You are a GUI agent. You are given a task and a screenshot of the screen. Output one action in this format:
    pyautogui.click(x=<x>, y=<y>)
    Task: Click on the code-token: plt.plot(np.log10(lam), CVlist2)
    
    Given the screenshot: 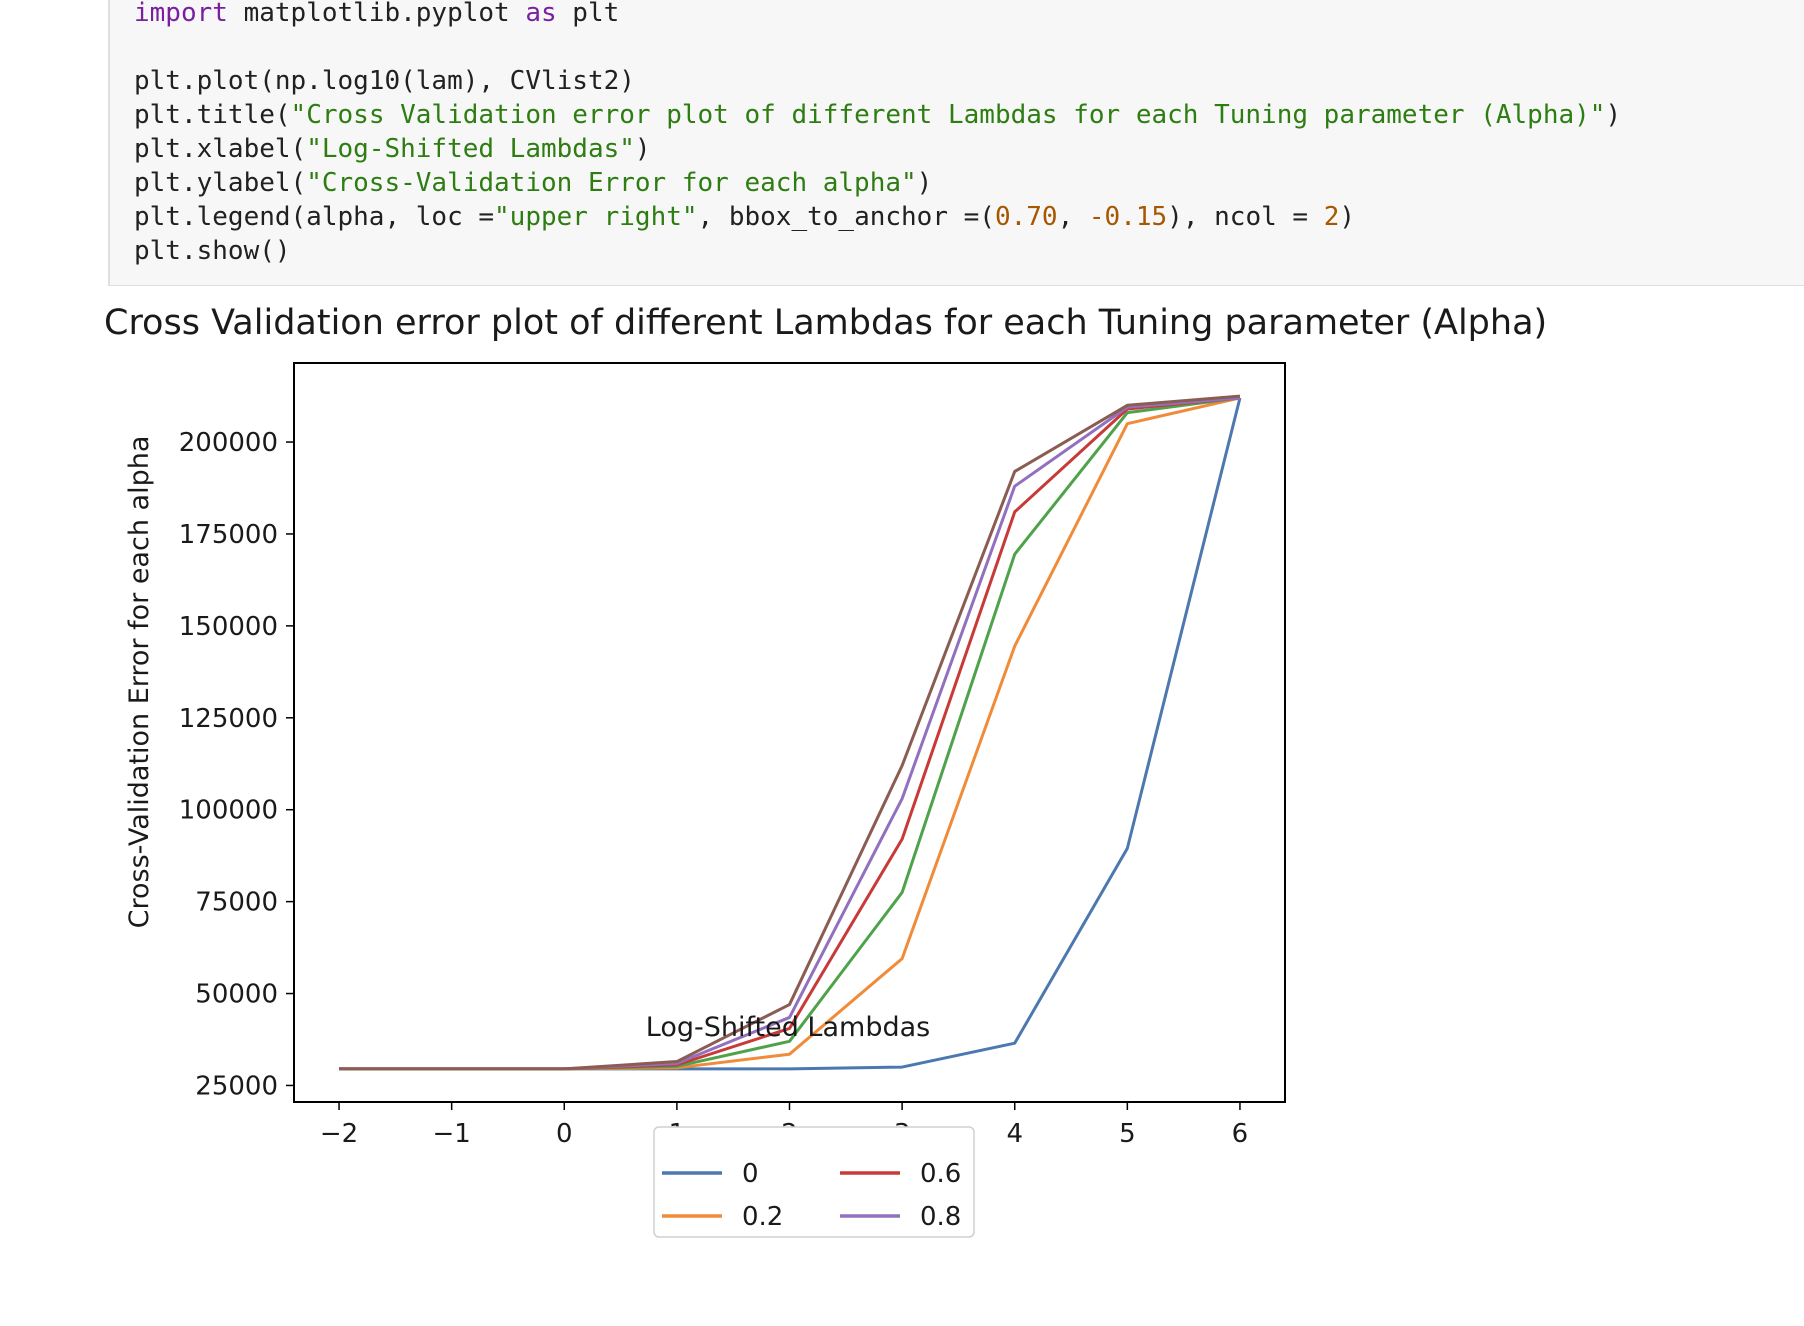 What is the action you would take?
    pyautogui.click(x=384, y=81)
    